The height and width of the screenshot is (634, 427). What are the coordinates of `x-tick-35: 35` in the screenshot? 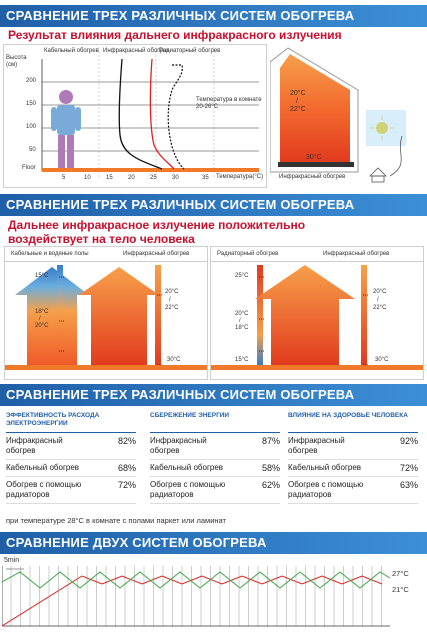 It's located at (205, 178).